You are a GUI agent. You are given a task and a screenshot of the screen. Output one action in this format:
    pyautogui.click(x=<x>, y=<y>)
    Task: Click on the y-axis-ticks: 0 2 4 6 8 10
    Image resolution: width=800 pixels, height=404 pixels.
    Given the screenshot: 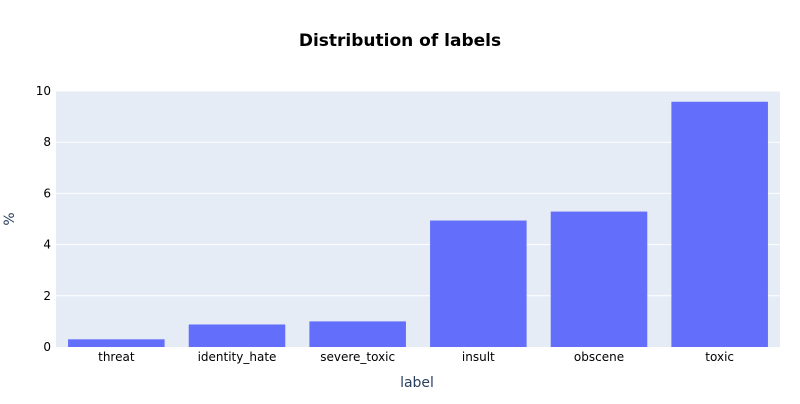 What is the action you would take?
    pyautogui.click(x=43, y=219)
    